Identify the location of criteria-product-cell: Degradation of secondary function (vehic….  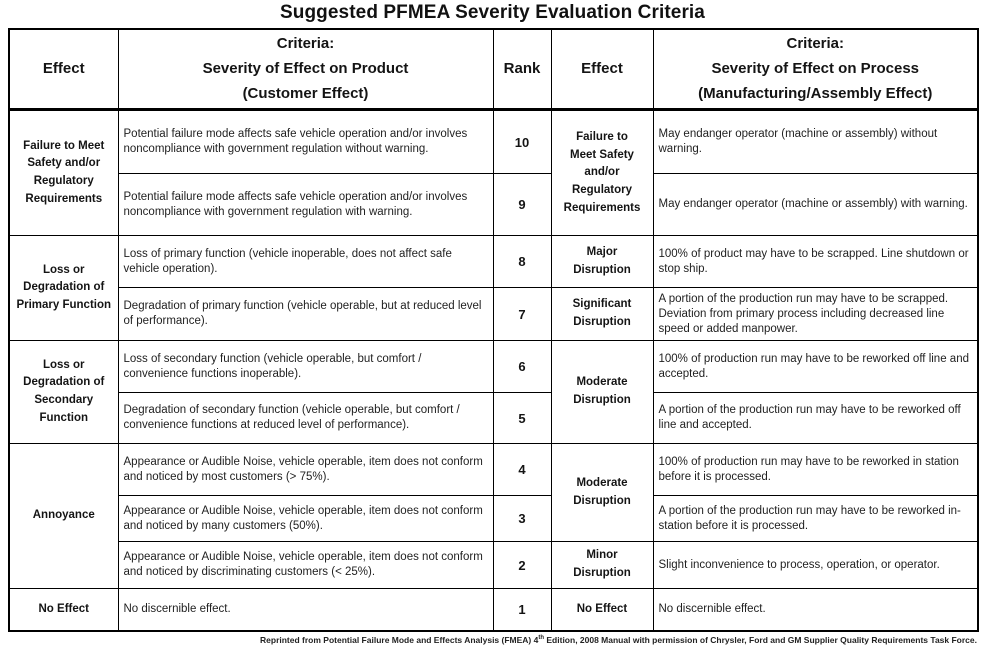
(305, 418).